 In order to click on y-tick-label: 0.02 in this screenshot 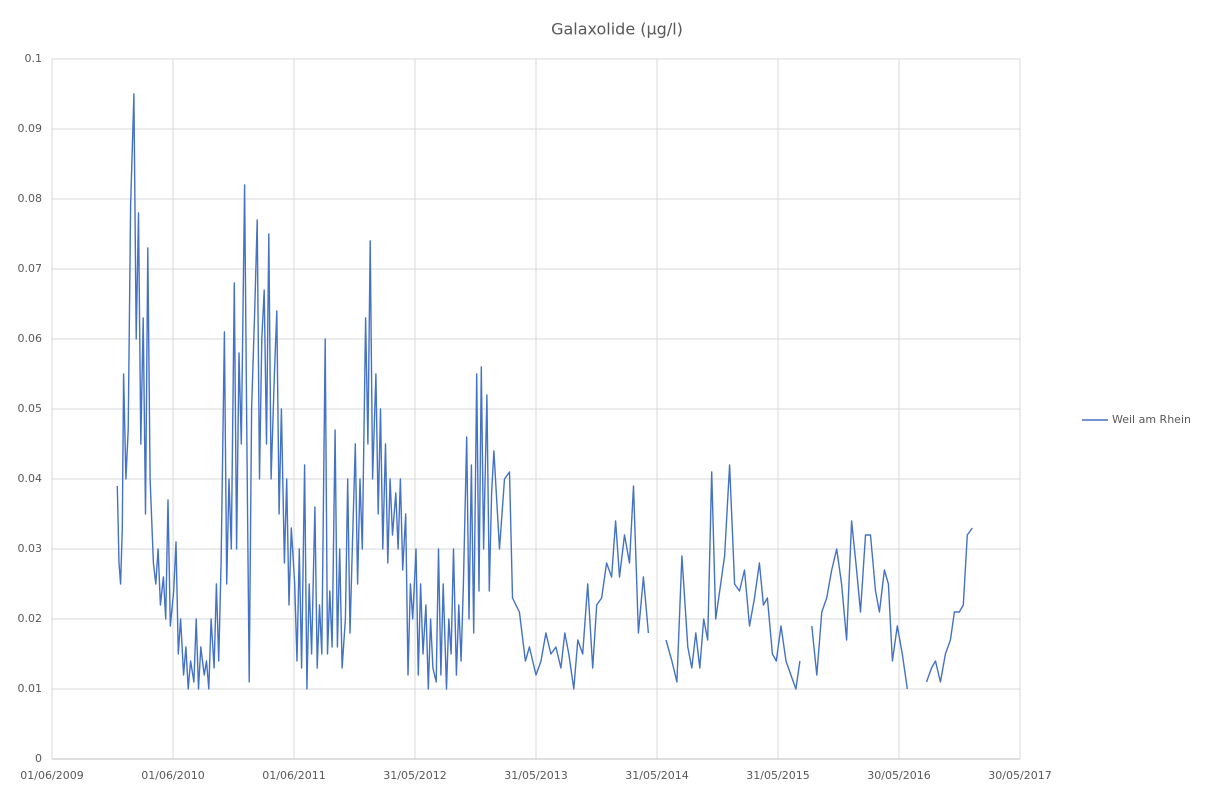, I will do `click(30, 618)`.